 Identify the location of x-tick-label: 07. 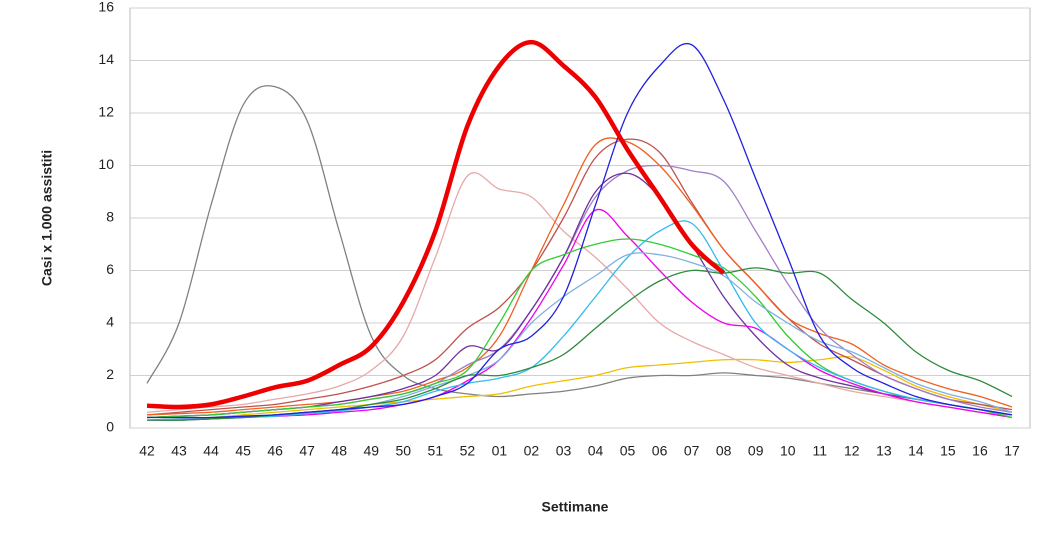
(692, 451).